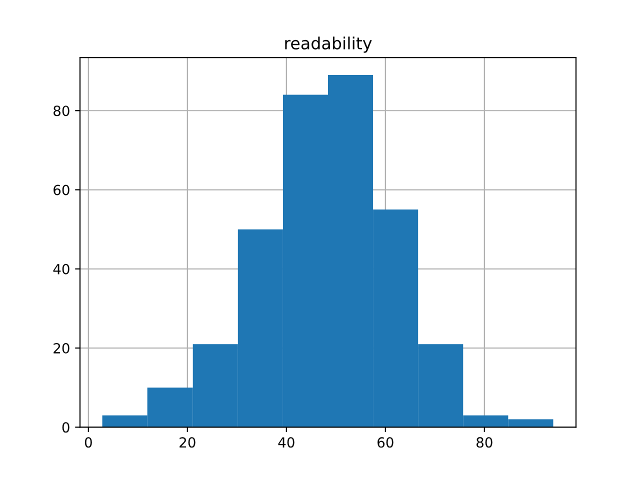 The image size is (640, 480). Describe the element at coordinates (62, 190) in the screenshot. I see `y-tick-label: 60` at that location.